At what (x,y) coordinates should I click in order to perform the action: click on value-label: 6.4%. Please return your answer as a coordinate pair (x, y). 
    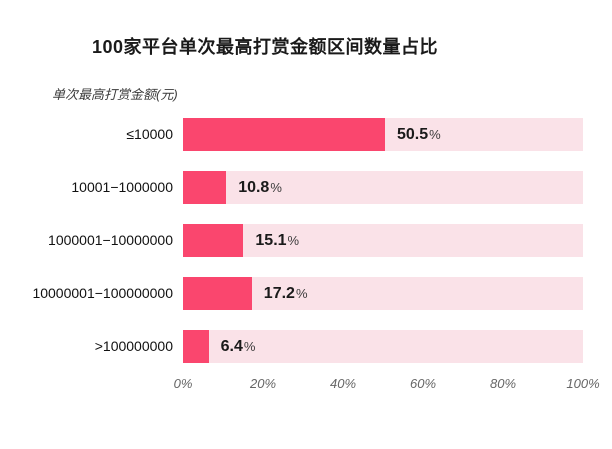
    Looking at the image, I should click on (238, 346).